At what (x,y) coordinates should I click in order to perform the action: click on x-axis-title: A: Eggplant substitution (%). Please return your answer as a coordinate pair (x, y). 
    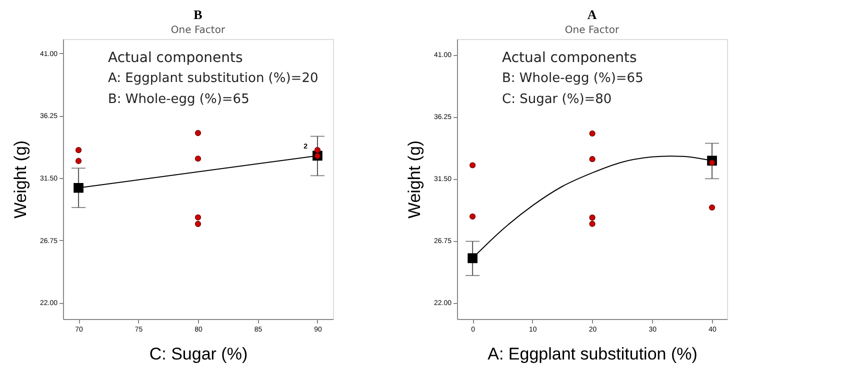
    Looking at the image, I should click on (593, 354).